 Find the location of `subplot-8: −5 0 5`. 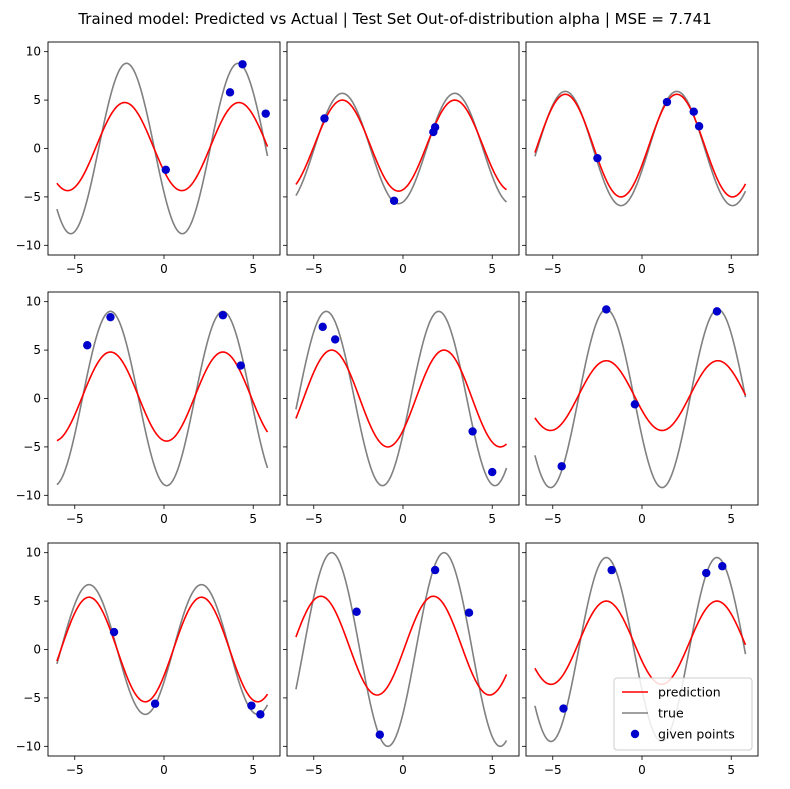

subplot-8: −5 0 5 is located at coordinates (401, 659).